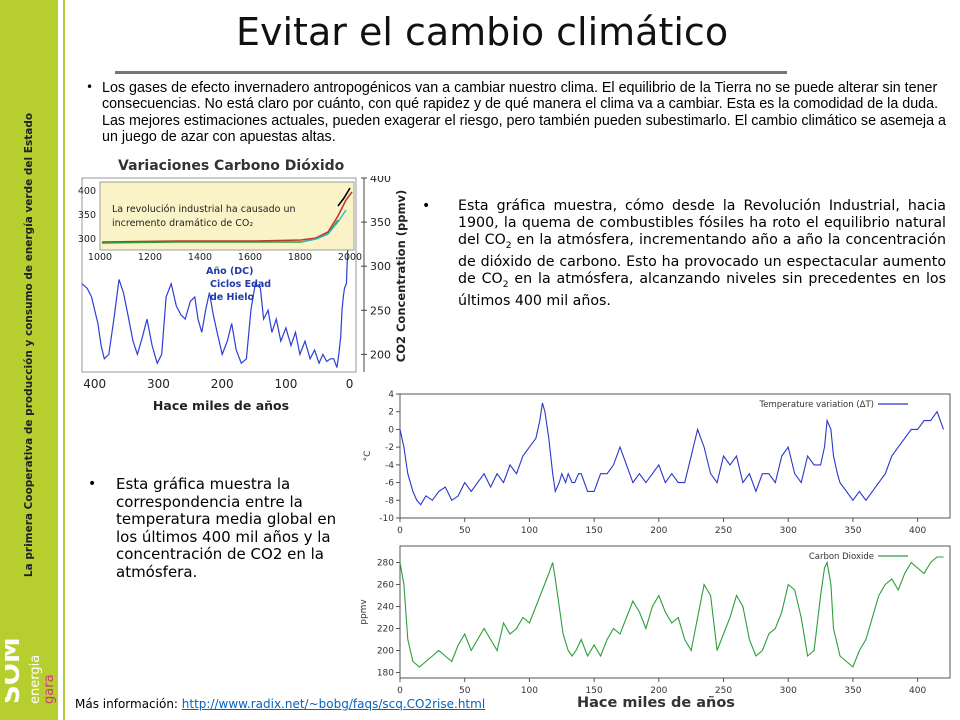  Describe the element at coordinates (87, 191) in the screenshot. I see `inset-y-tick-label: 400` at that location.